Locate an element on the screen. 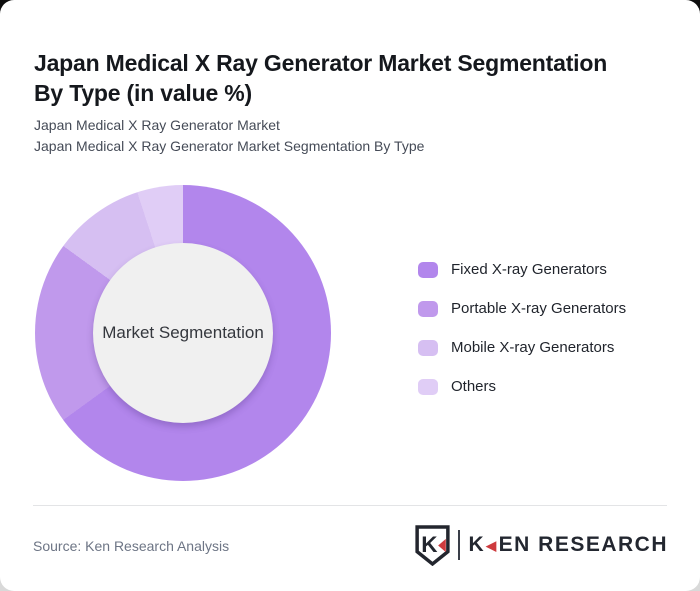  legend-item-mobile-xray-generators: Mobile X-ray Generators is located at coordinates (522, 347).